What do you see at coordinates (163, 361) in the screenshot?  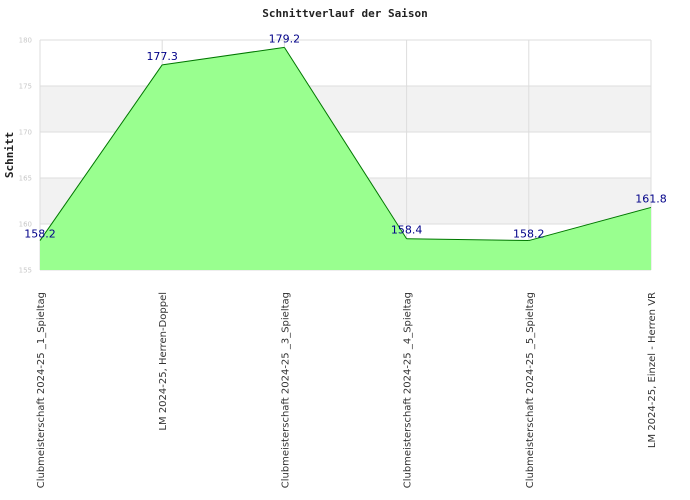 I see `x-tick-label: LM 2024-25, Herren-Doppel` at bounding box center [163, 361].